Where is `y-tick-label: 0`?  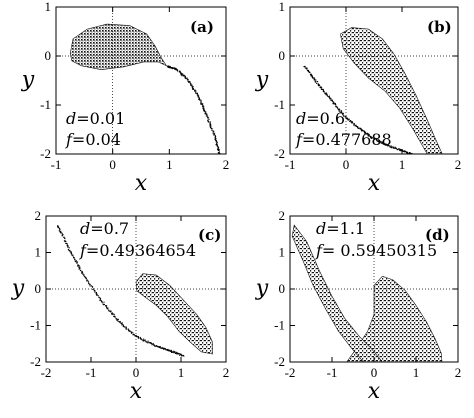
y-tick-label: 0 is located at coordinates (282, 55).